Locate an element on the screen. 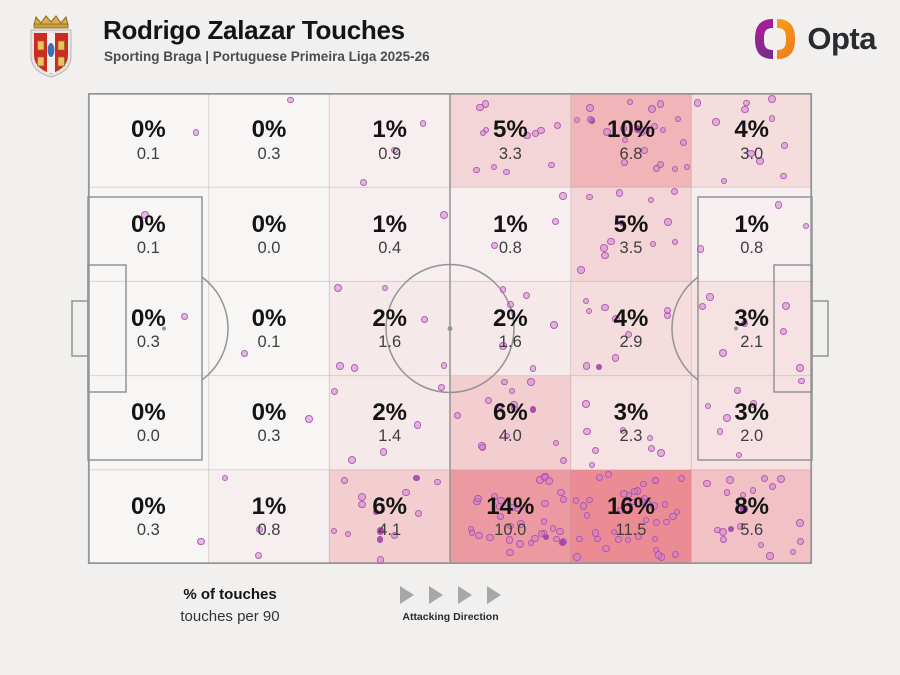 The image size is (900, 675). zone-label: 5% 3.5 is located at coordinates (631, 234).